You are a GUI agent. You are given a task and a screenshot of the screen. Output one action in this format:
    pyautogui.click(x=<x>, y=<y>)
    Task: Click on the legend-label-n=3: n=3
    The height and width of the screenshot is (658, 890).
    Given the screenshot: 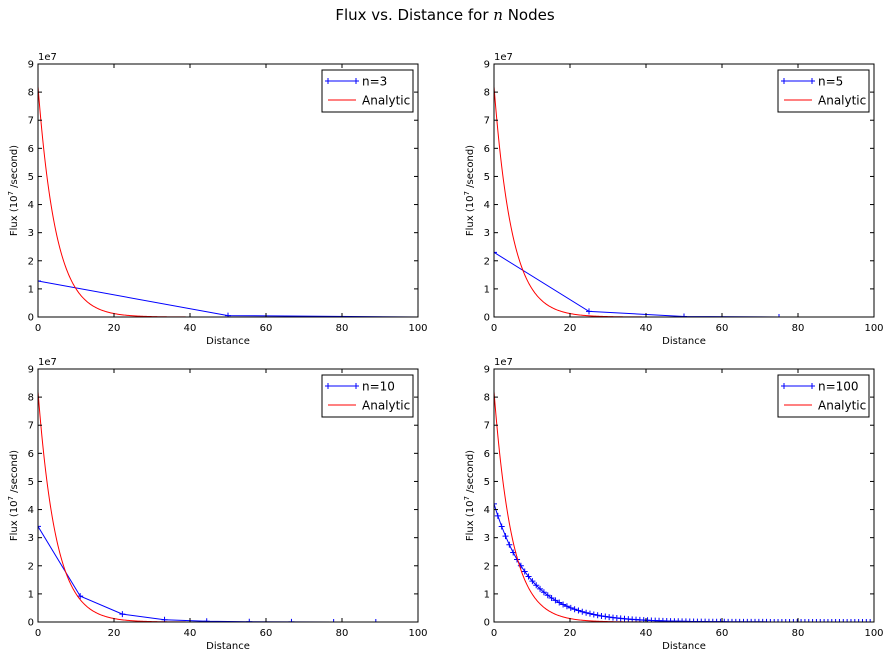 What is the action you would take?
    pyautogui.click(x=374, y=82)
    